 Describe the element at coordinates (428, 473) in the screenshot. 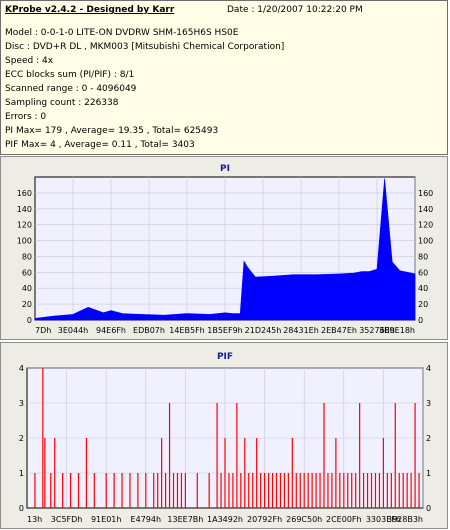

I see `pif-y-tick-label-right: 1` at that location.